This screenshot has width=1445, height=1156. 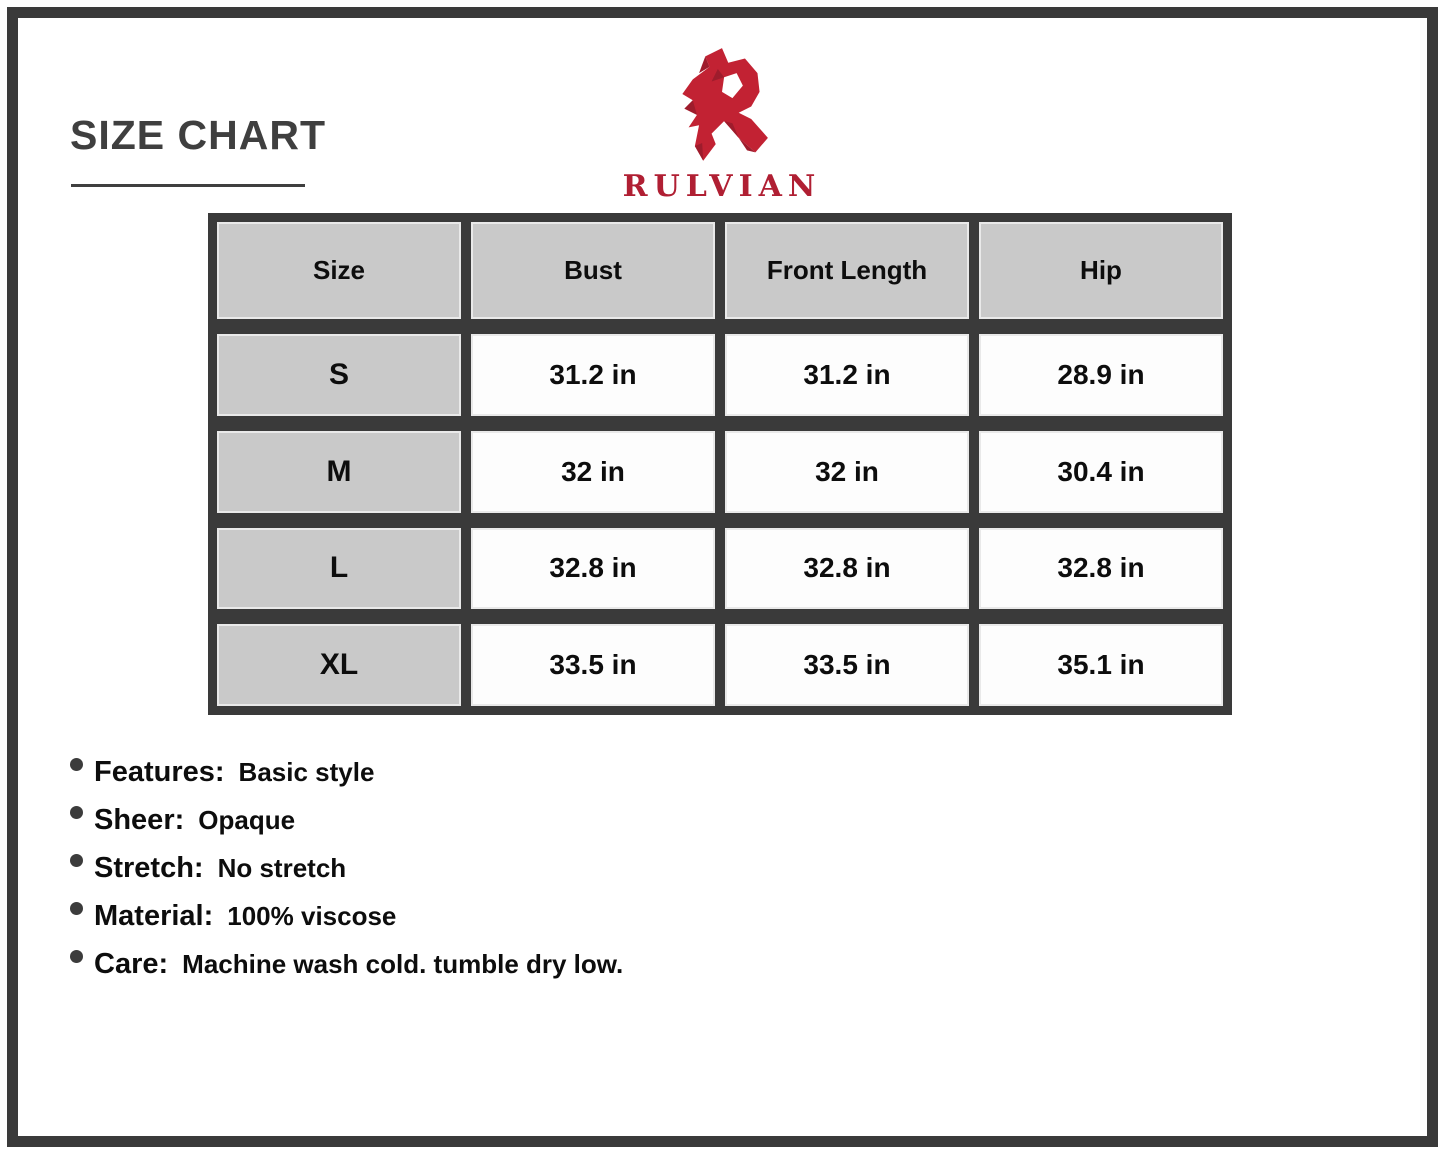 What do you see at coordinates (188, 185) in the screenshot?
I see `title-underline` at bounding box center [188, 185].